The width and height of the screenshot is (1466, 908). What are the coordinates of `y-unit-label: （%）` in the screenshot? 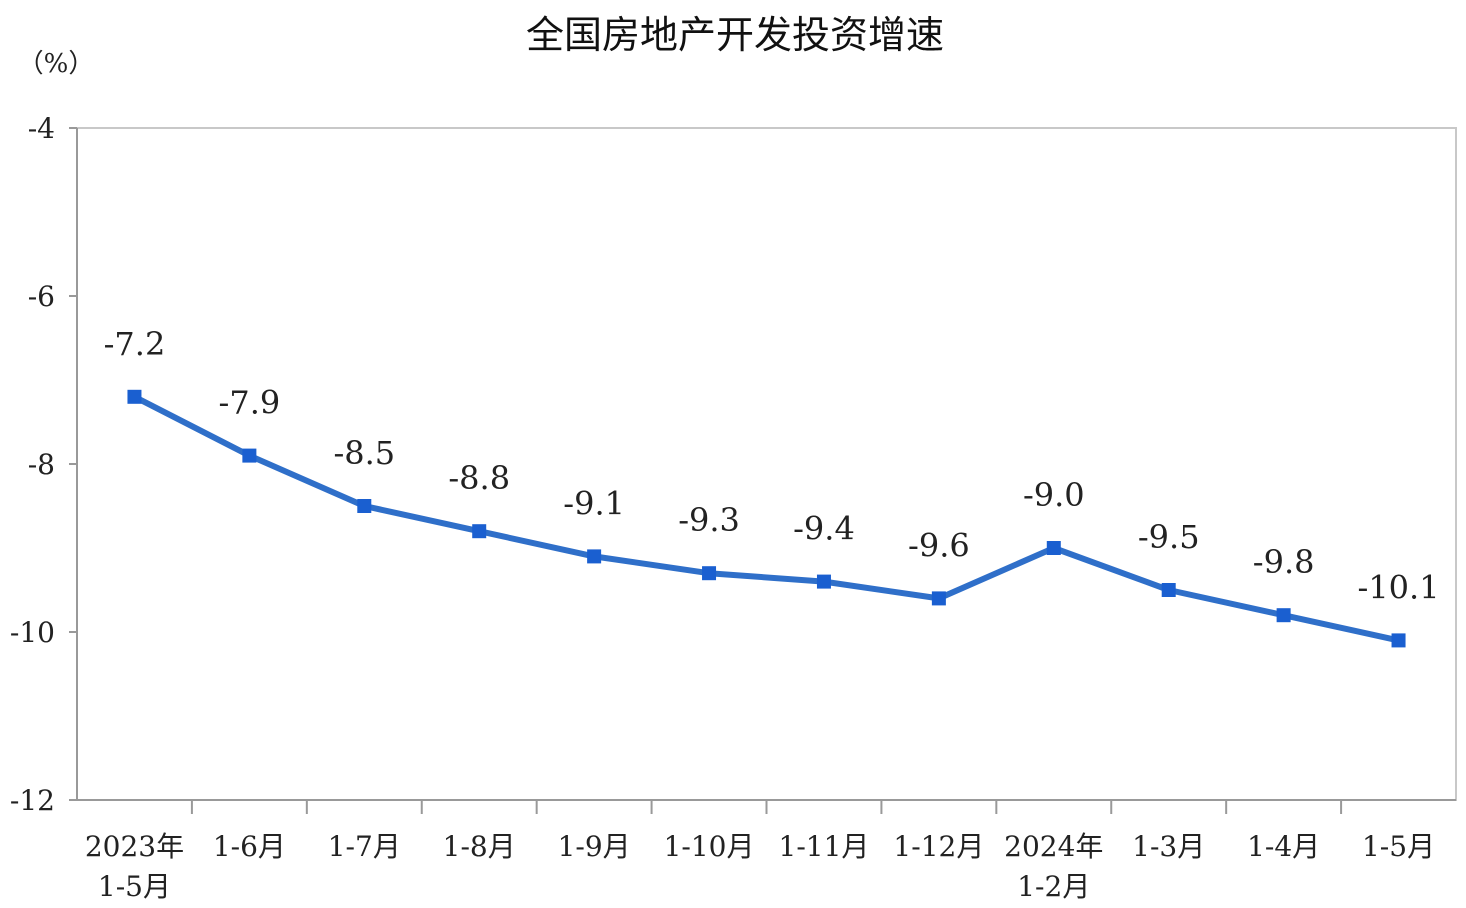 It's located at (56, 64).